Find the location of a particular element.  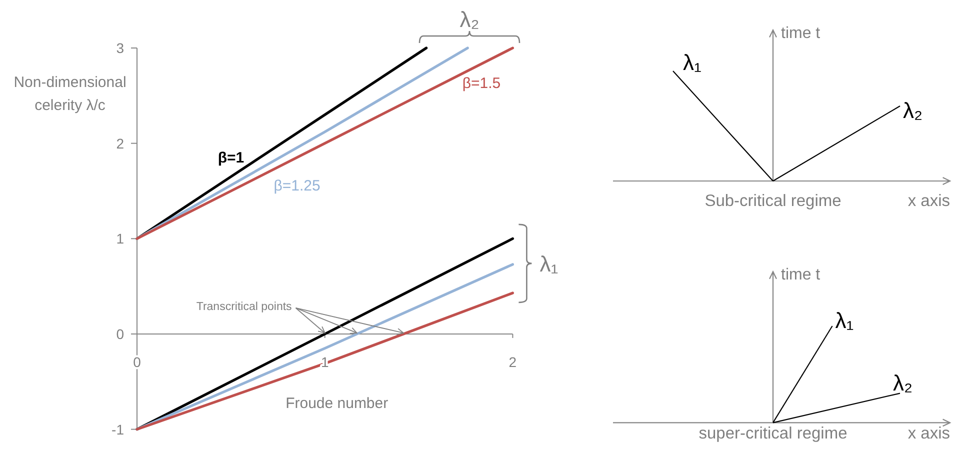

annotation: λ₂ is located at coordinates (470, 19).